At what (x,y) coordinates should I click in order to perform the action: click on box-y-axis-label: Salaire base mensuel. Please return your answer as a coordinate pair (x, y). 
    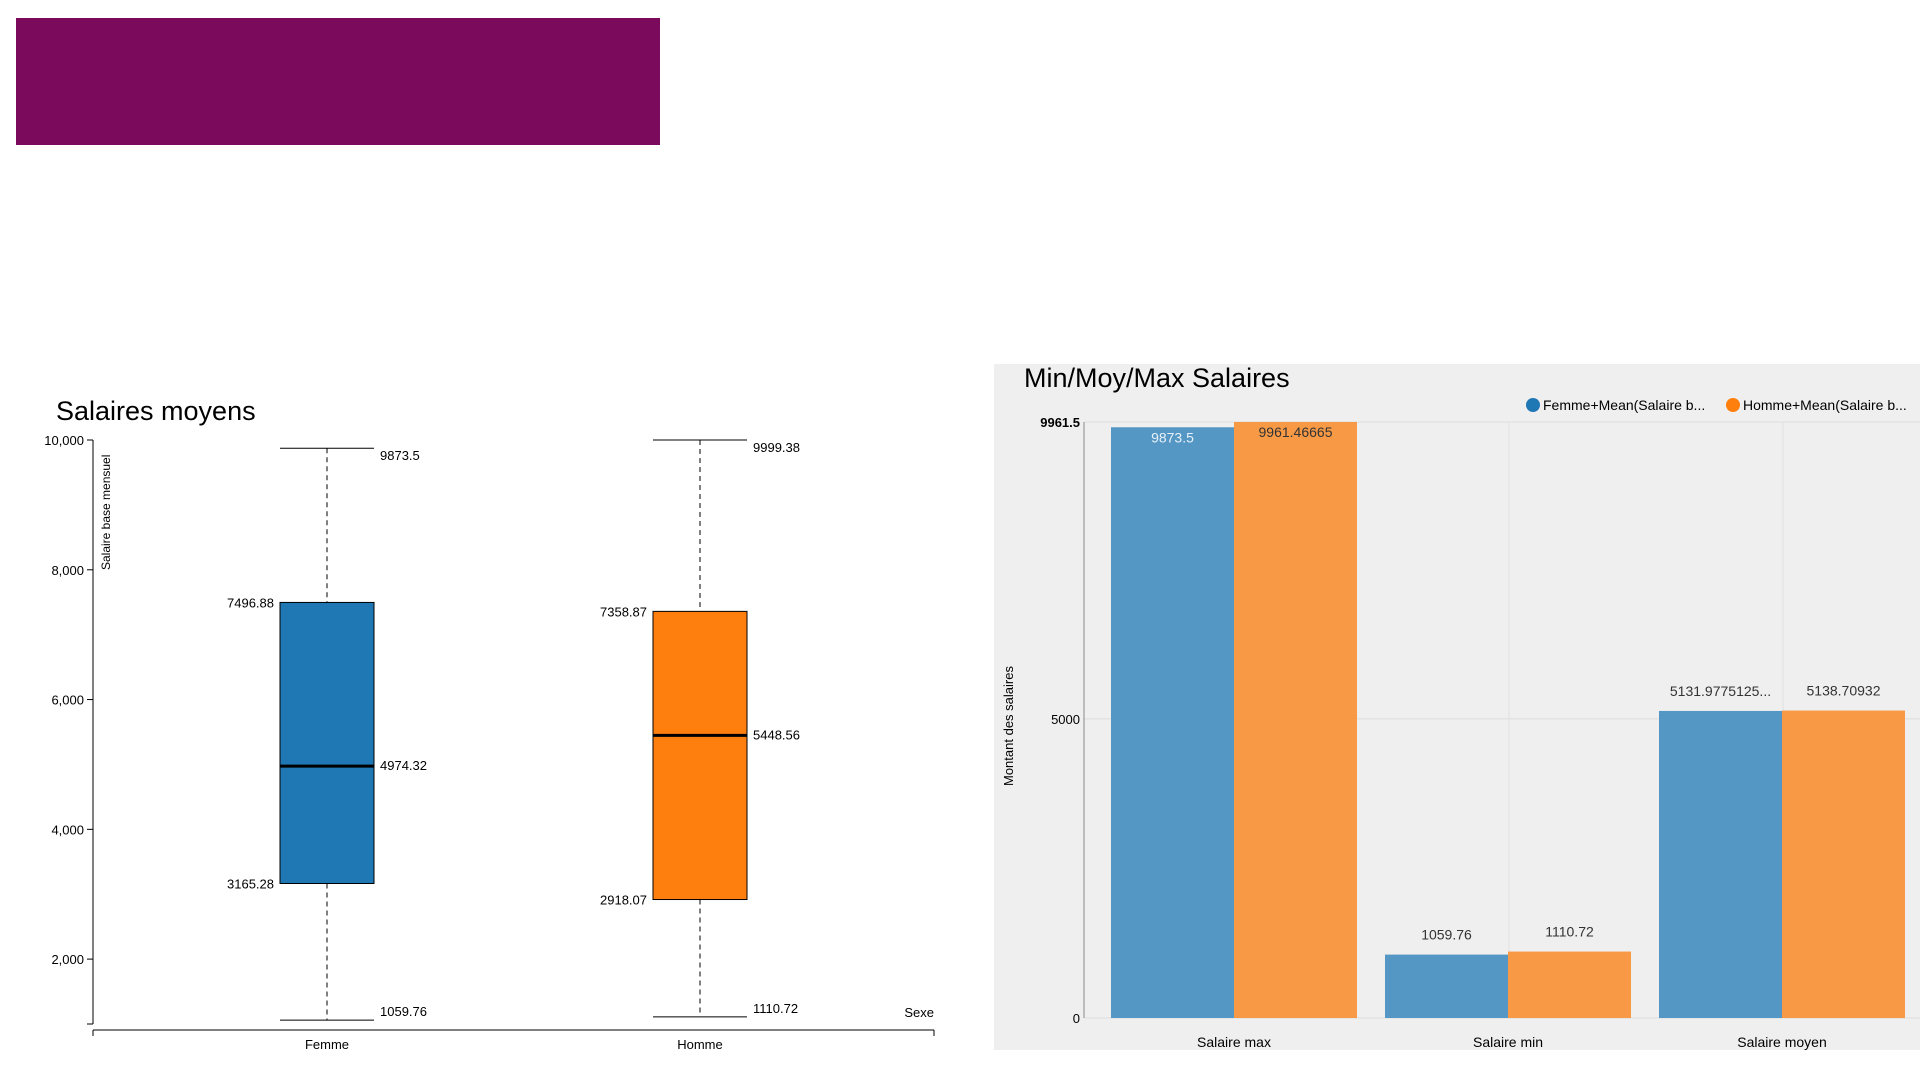
    Looking at the image, I should click on (106, 512).